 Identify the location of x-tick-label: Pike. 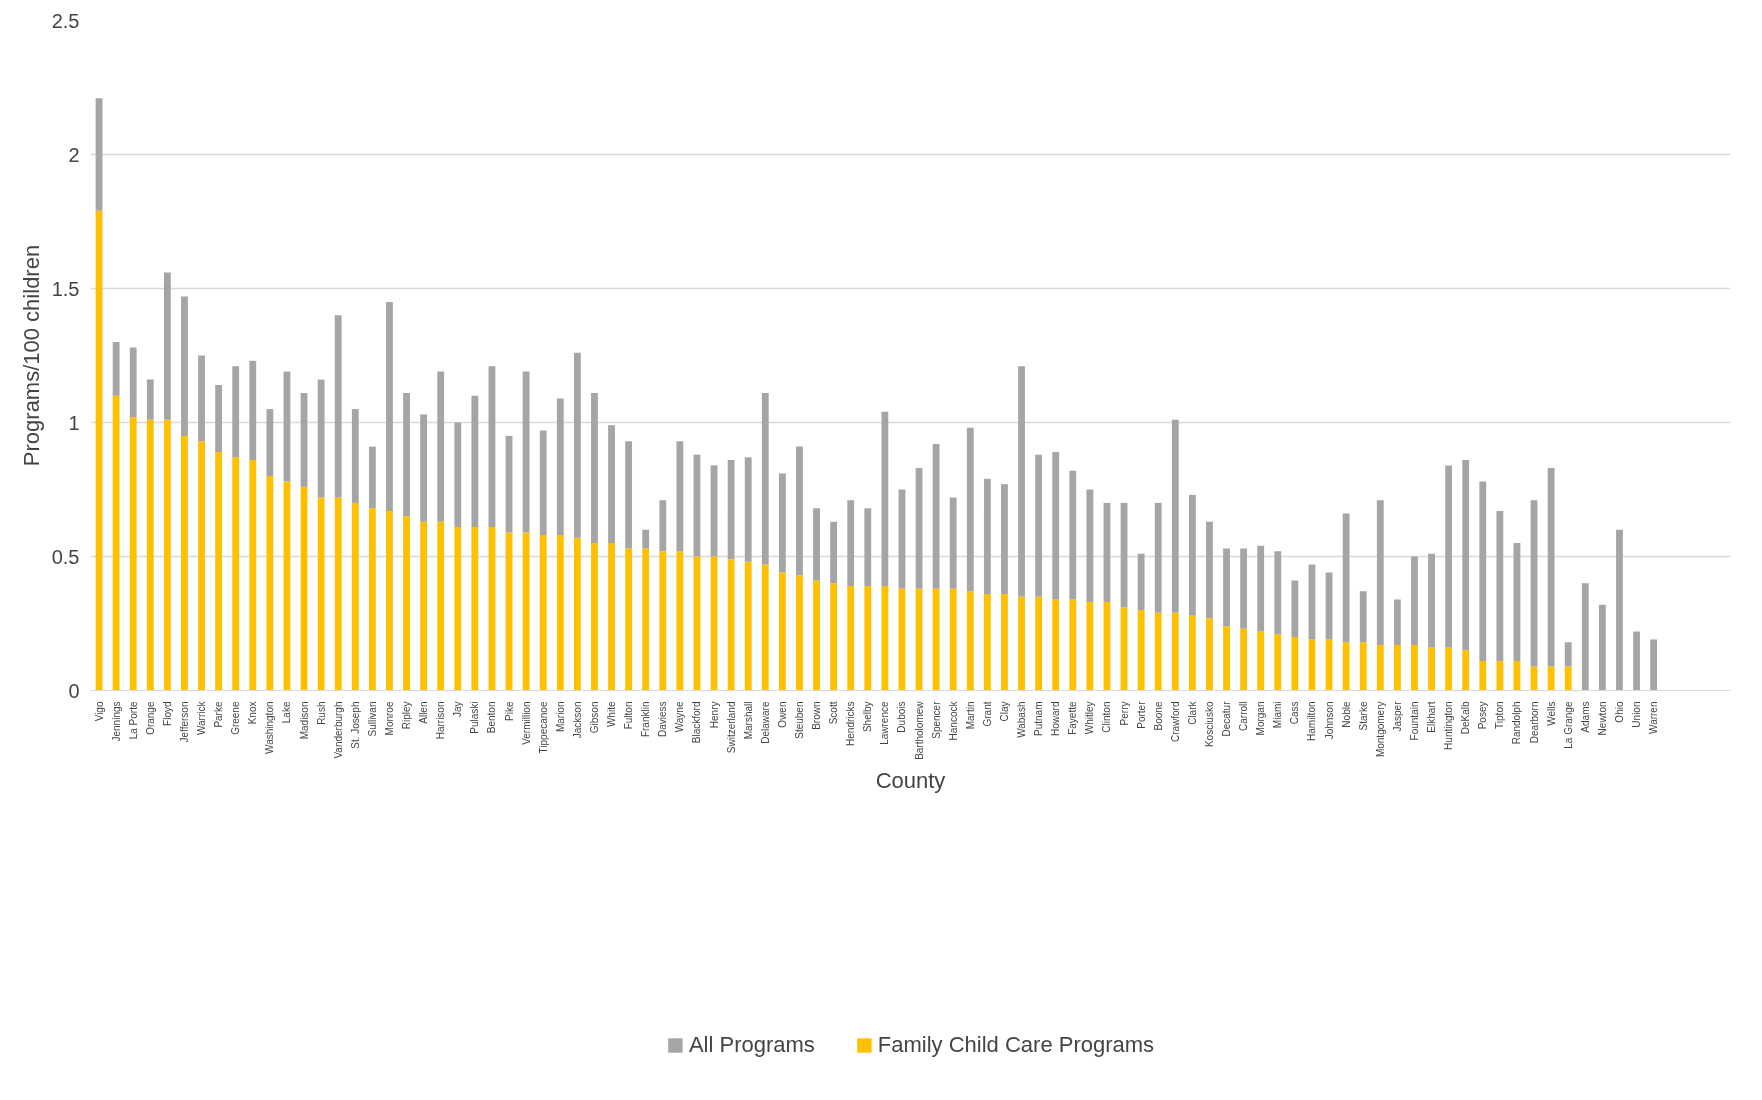
(509, 711).